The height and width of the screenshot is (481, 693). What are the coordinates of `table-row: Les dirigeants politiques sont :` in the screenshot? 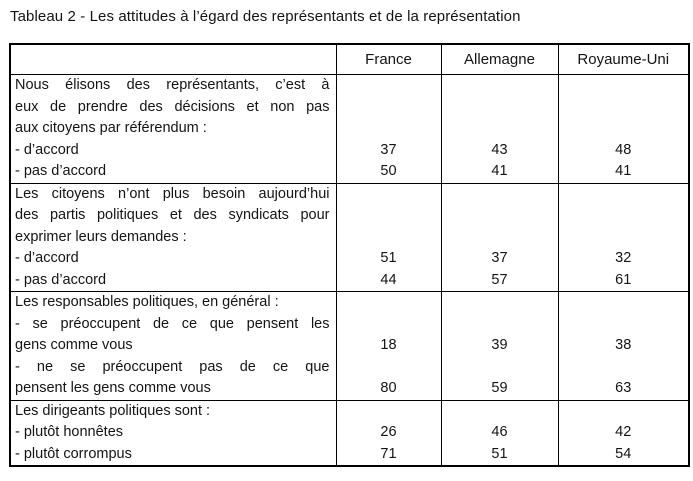 It's located at (349, 410).